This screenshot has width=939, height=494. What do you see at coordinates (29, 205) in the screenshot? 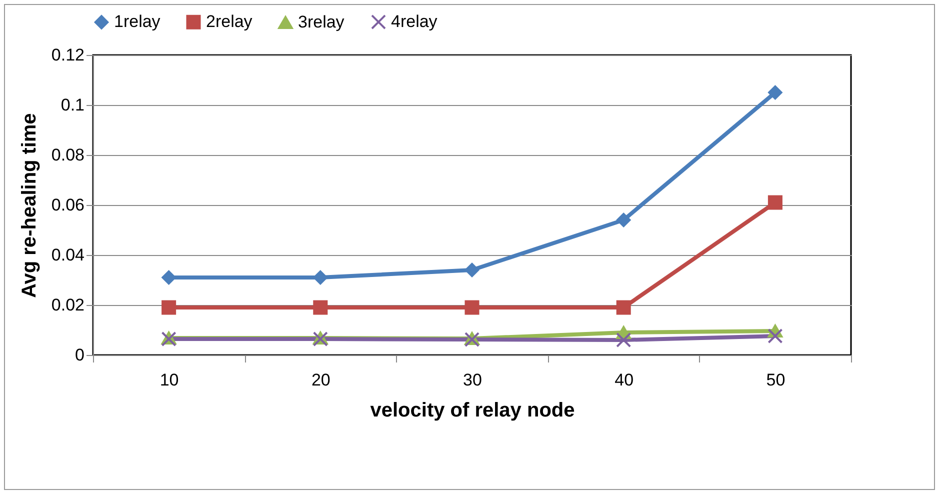
I see `y-axis-title: Avg re-healing time` at bounding box center [29, 205].